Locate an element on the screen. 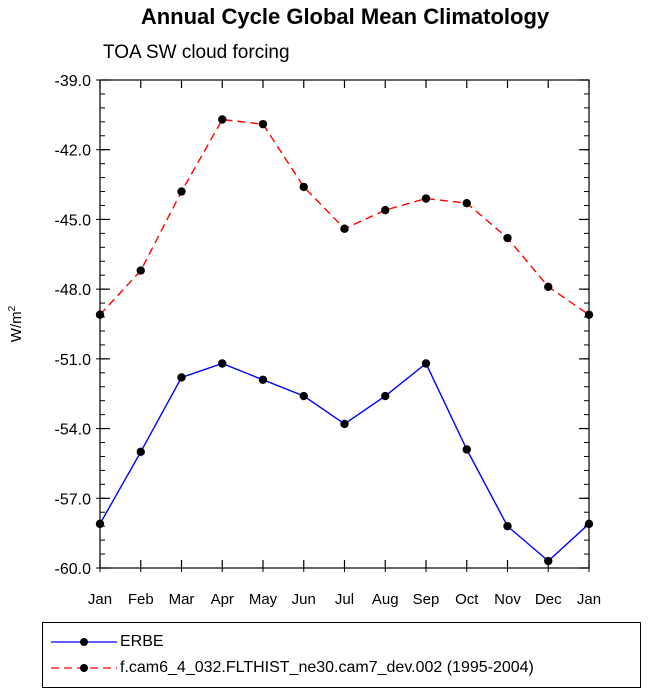 This screenshot has width=650, height=695. y-tick-label: -45.0 is located at coordinates (73, 220).